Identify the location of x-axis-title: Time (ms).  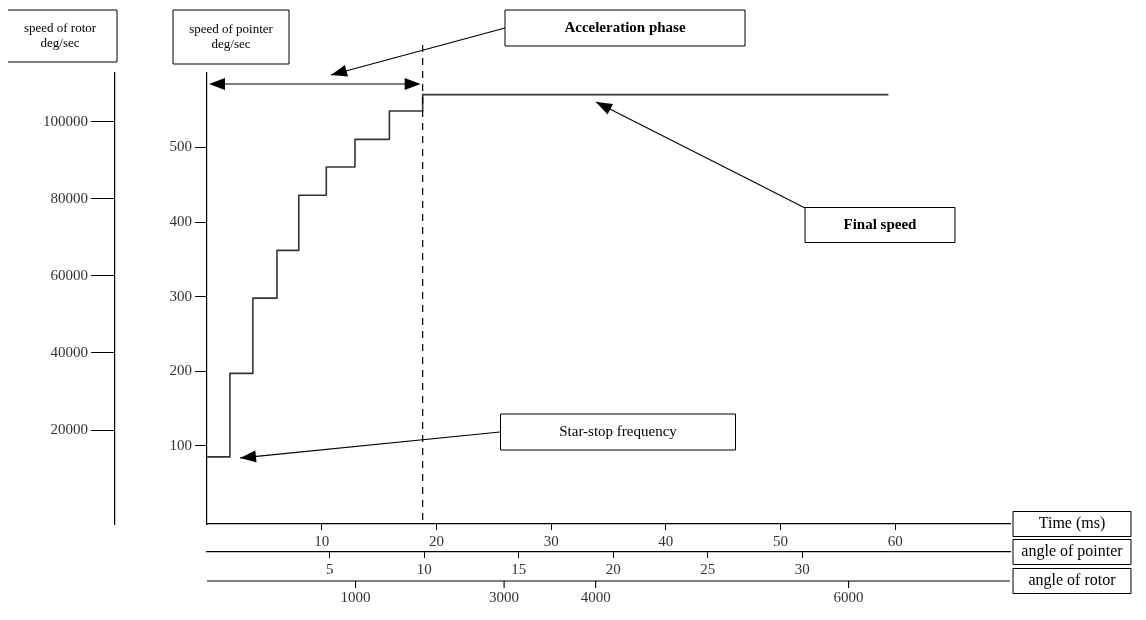
(1072, 523).